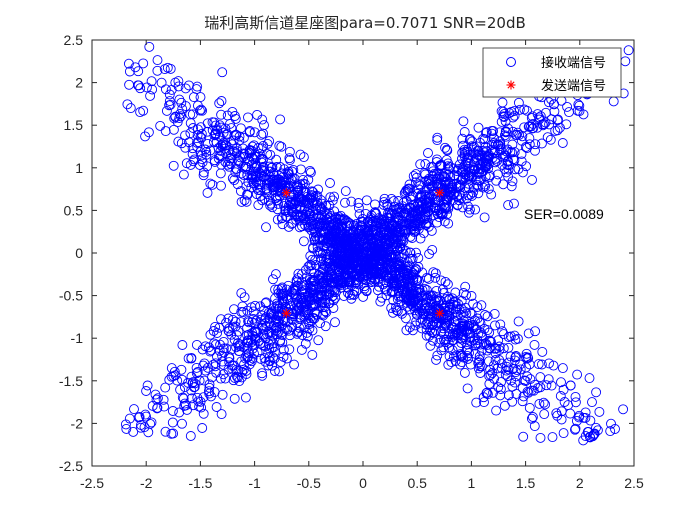  What do you see at coordinates (286, 313) in the screenshot?
I see `sent-point` at bounding box center [286, 313].